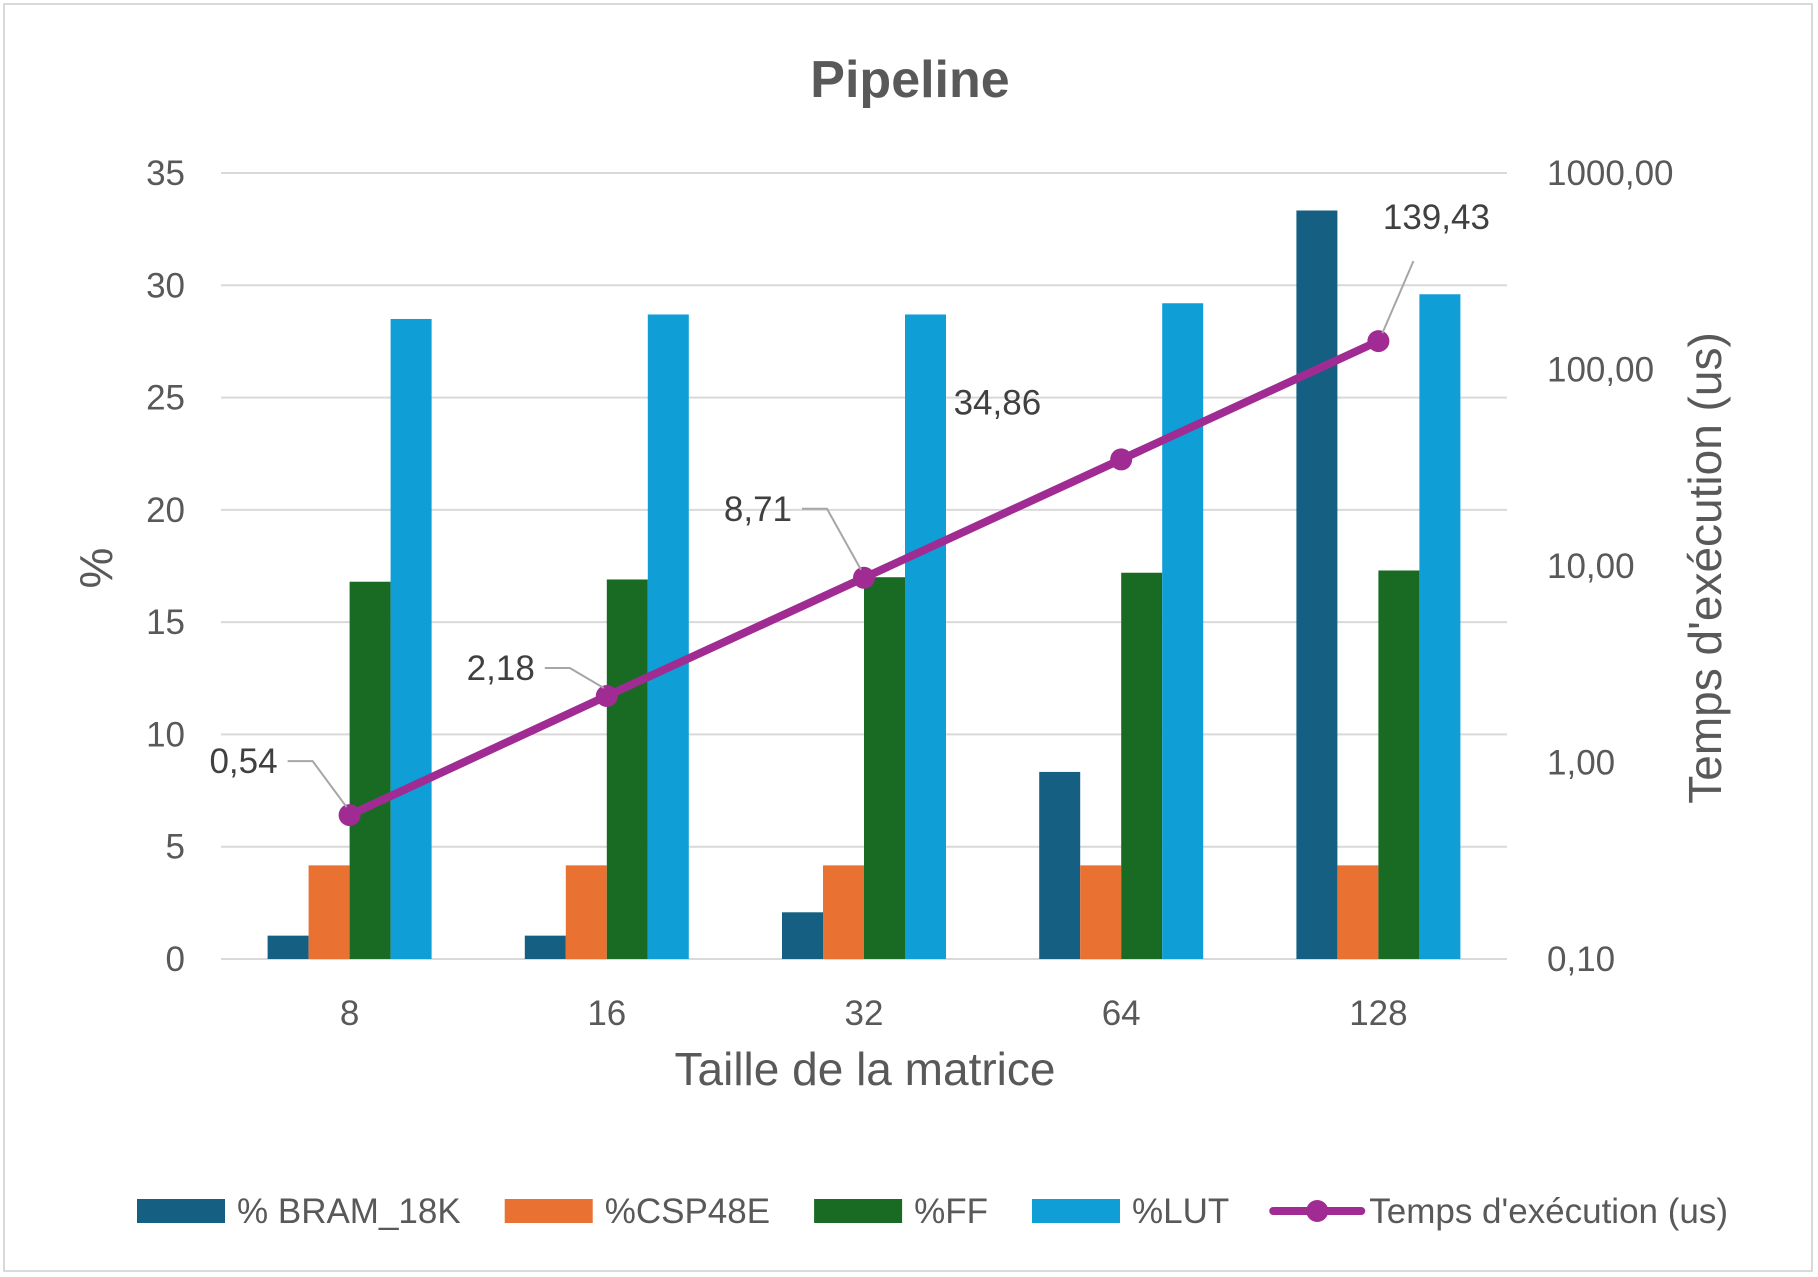 This screenshot has height=1277, width=1818. Describe the element at coordinates (165, 566) in the screenshot. I see `left-axis-ticks: 0 5 10 15 20 25 30 35` at that location.